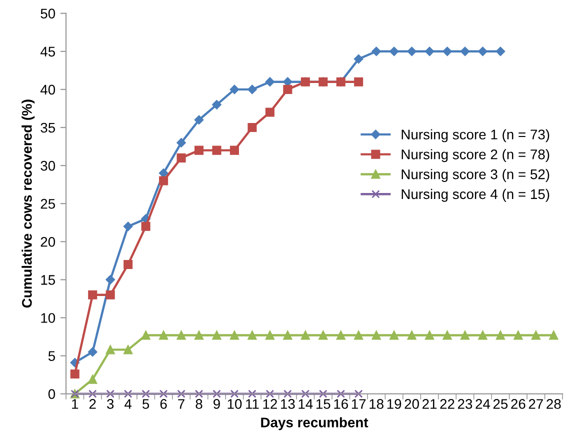 The height and width of the screenshot is (445, 574). What do you see at coordinates (553, 404) in the screenshot?
I see `x-tick-label: 28` at bounding box center [553, 404].